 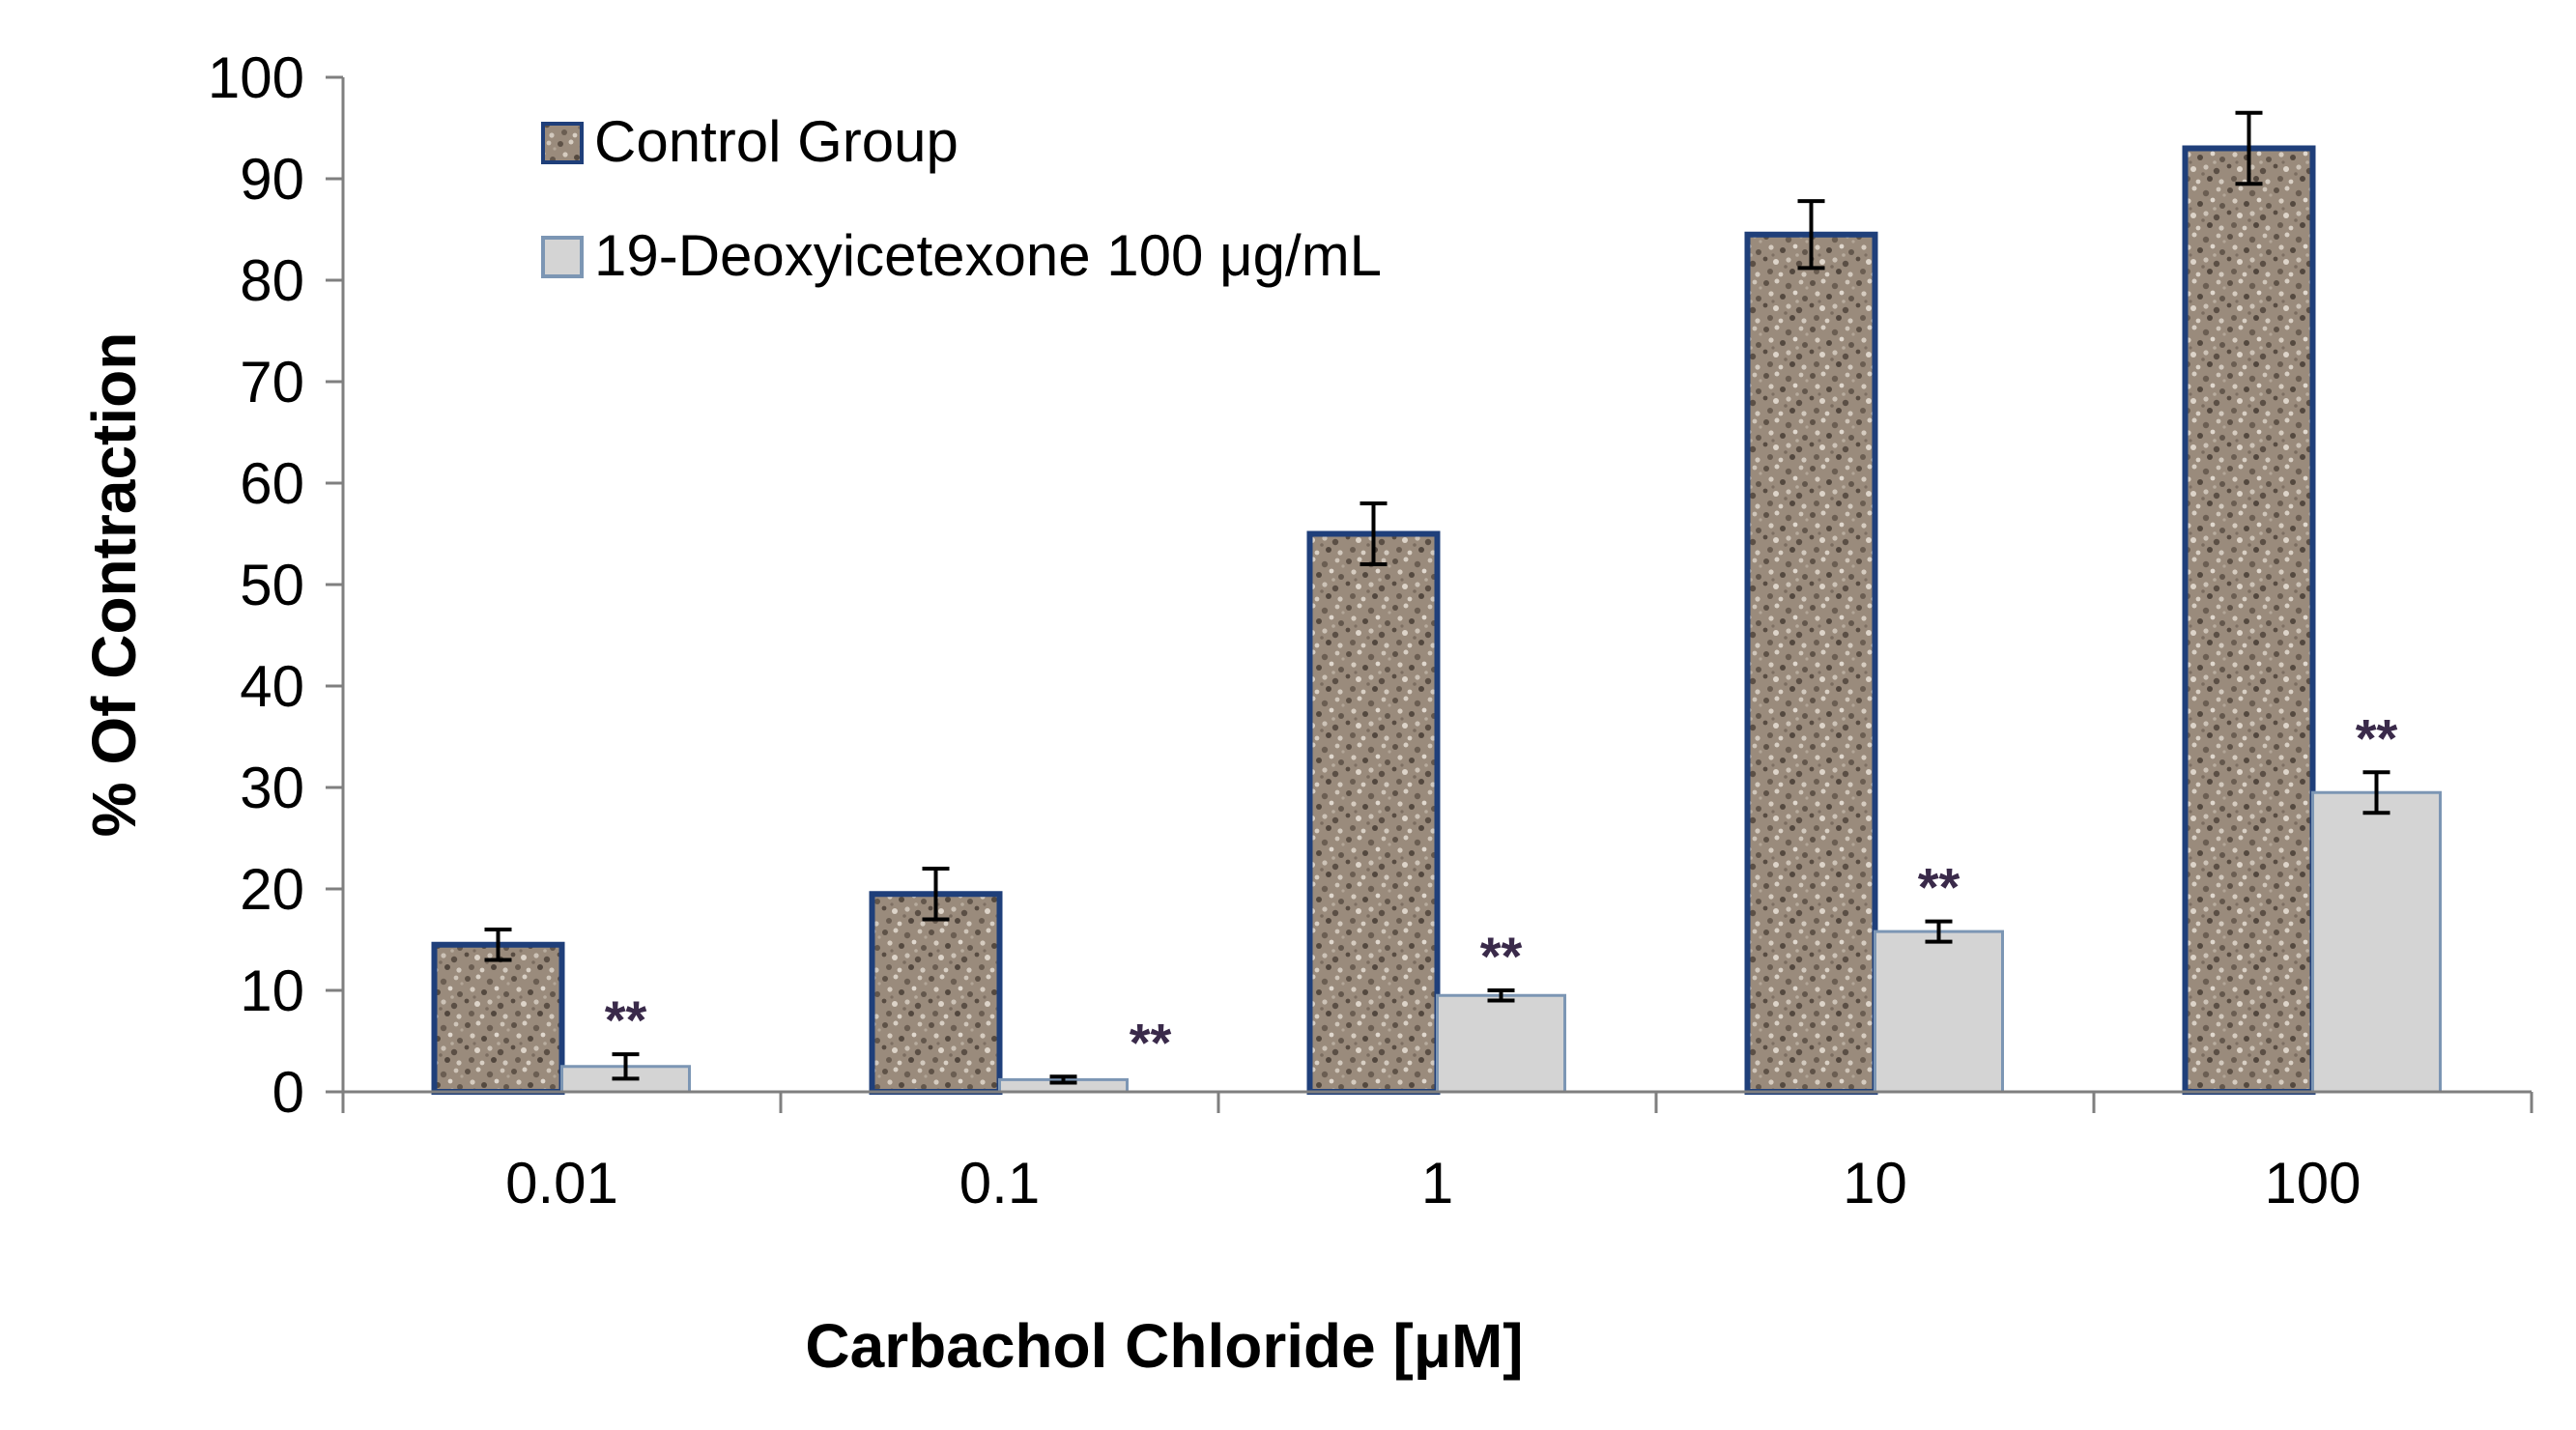 What do you see at coordinates (288, 1092) in the screenshot?
I see `y-tick-label: 0` at bounding box center [288, 1092].